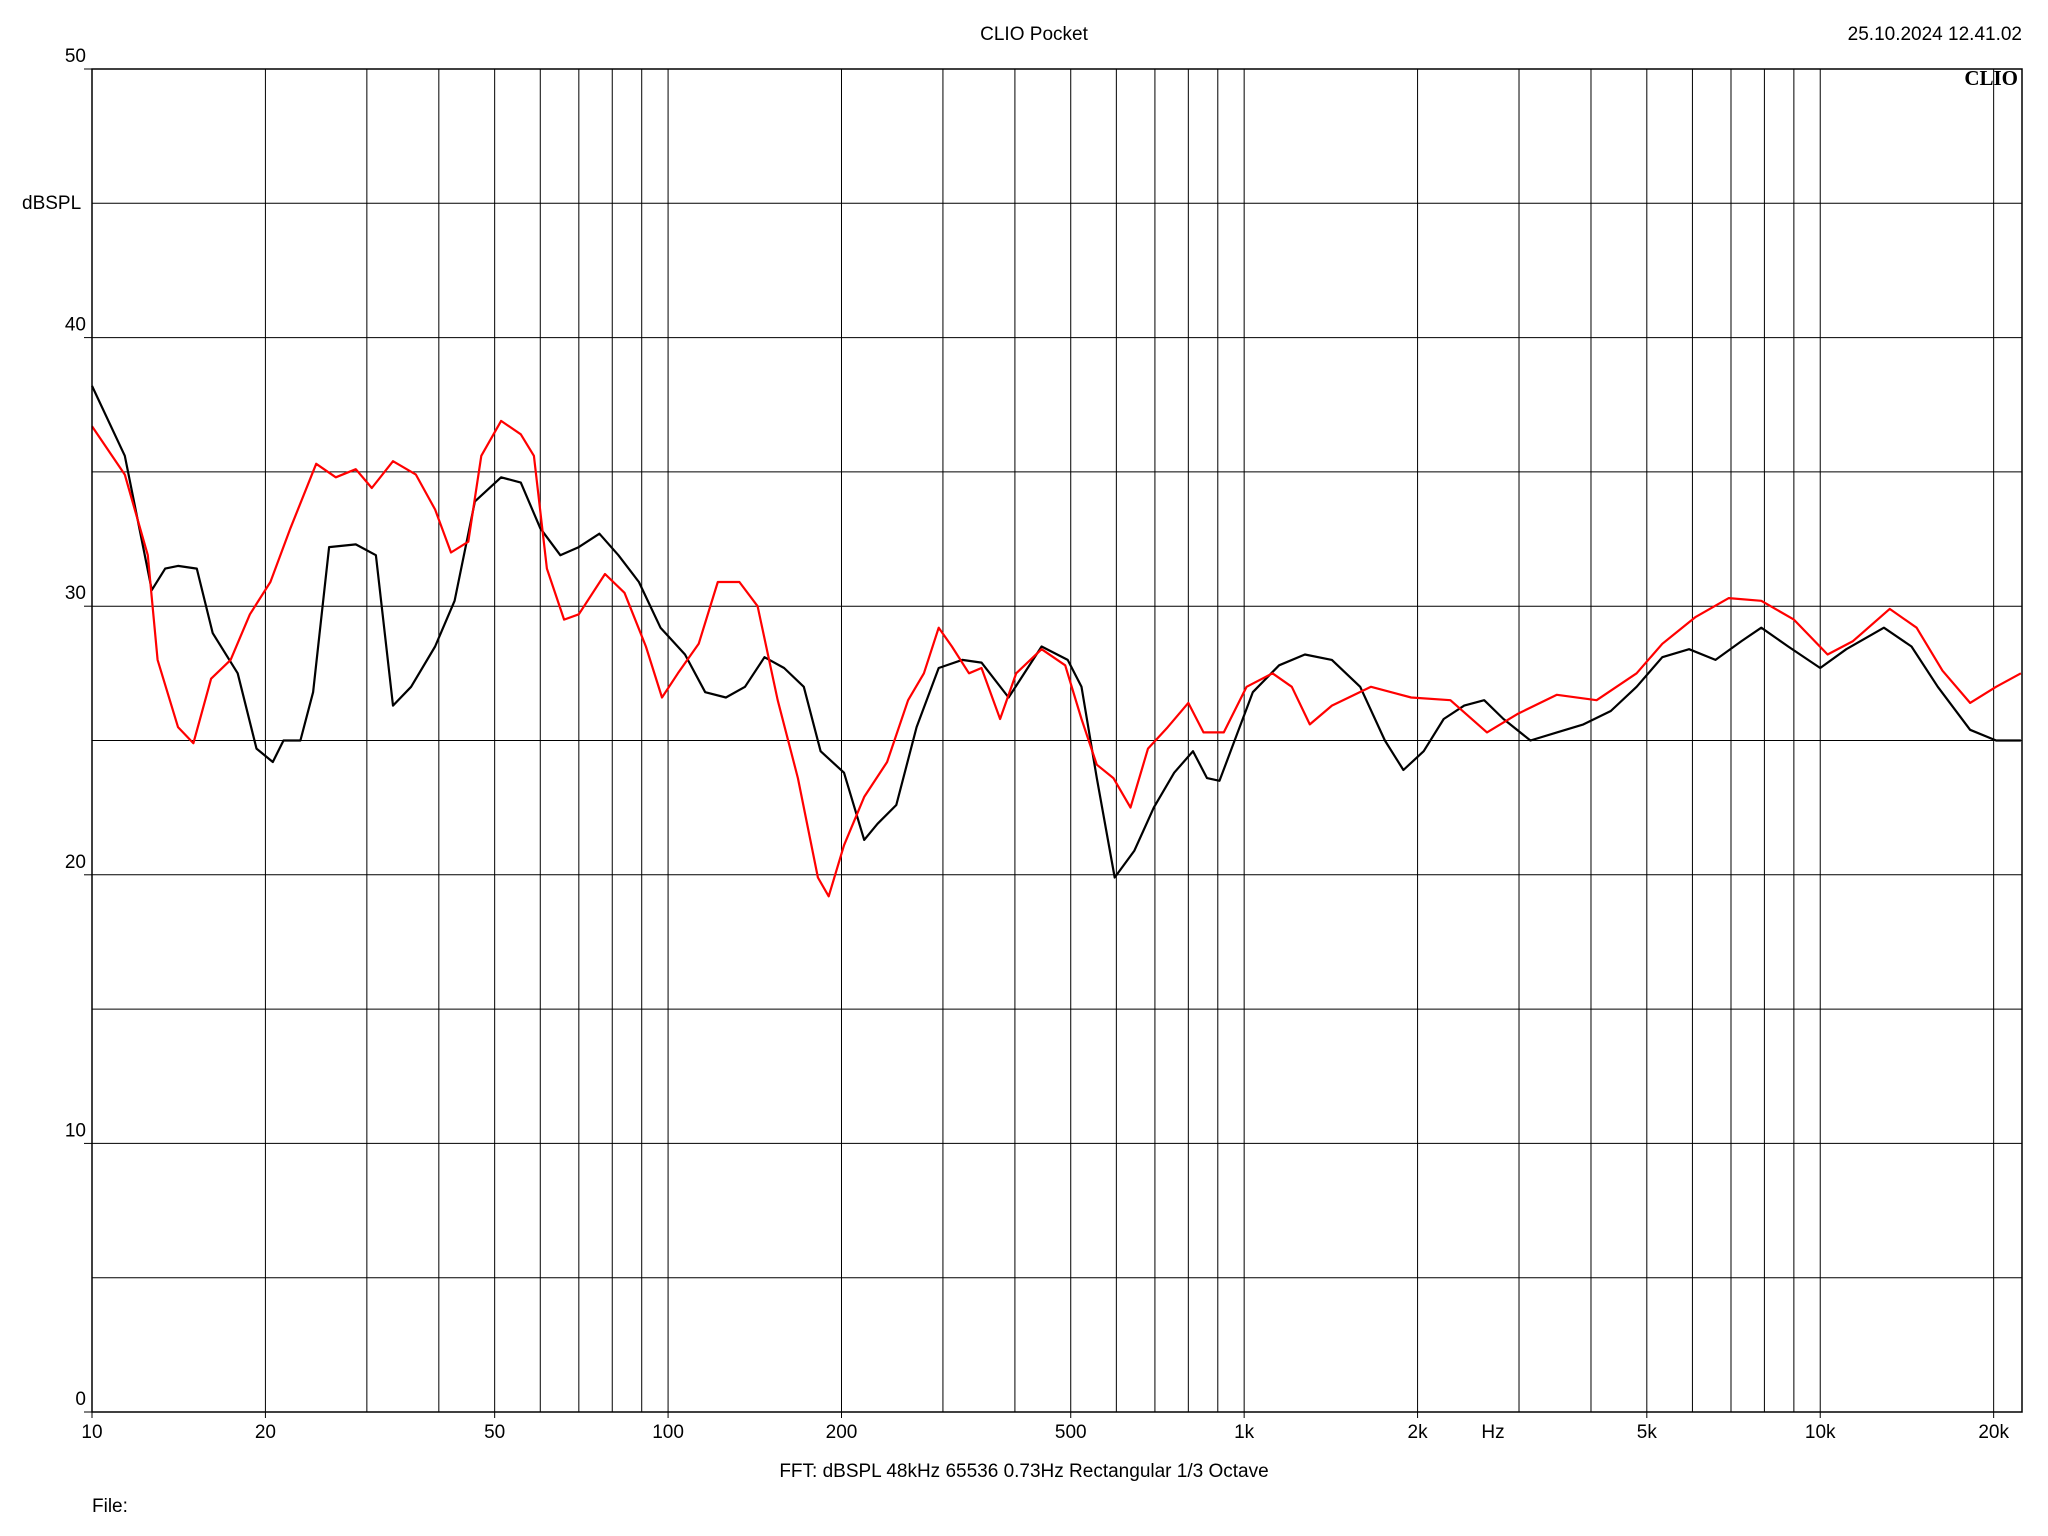  I want to click on chart-title: CLIO Pocket, so click(1034, 34).